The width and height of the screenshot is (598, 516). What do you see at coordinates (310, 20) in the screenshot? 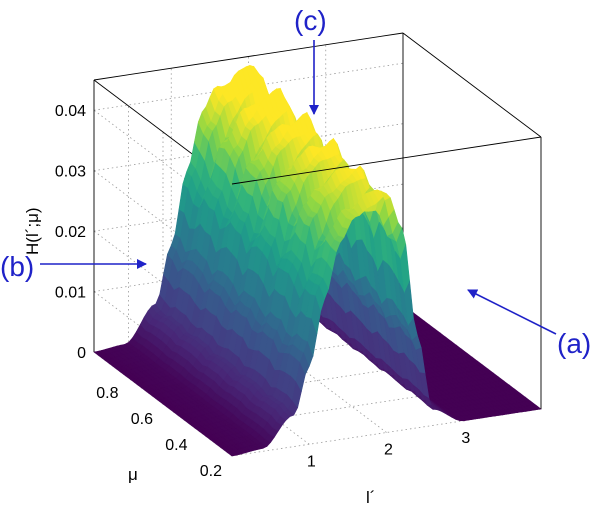
I see `annotation-c: (c)` at bounding box center [310, 20].